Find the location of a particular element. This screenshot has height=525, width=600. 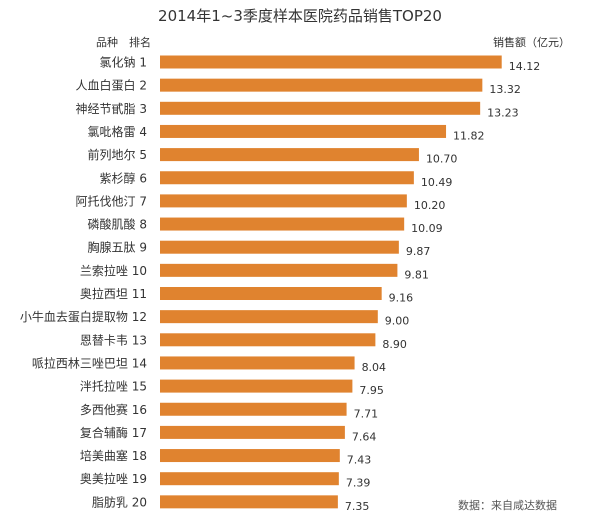

value-label: 10.09 is located at coordinates (427, 228).